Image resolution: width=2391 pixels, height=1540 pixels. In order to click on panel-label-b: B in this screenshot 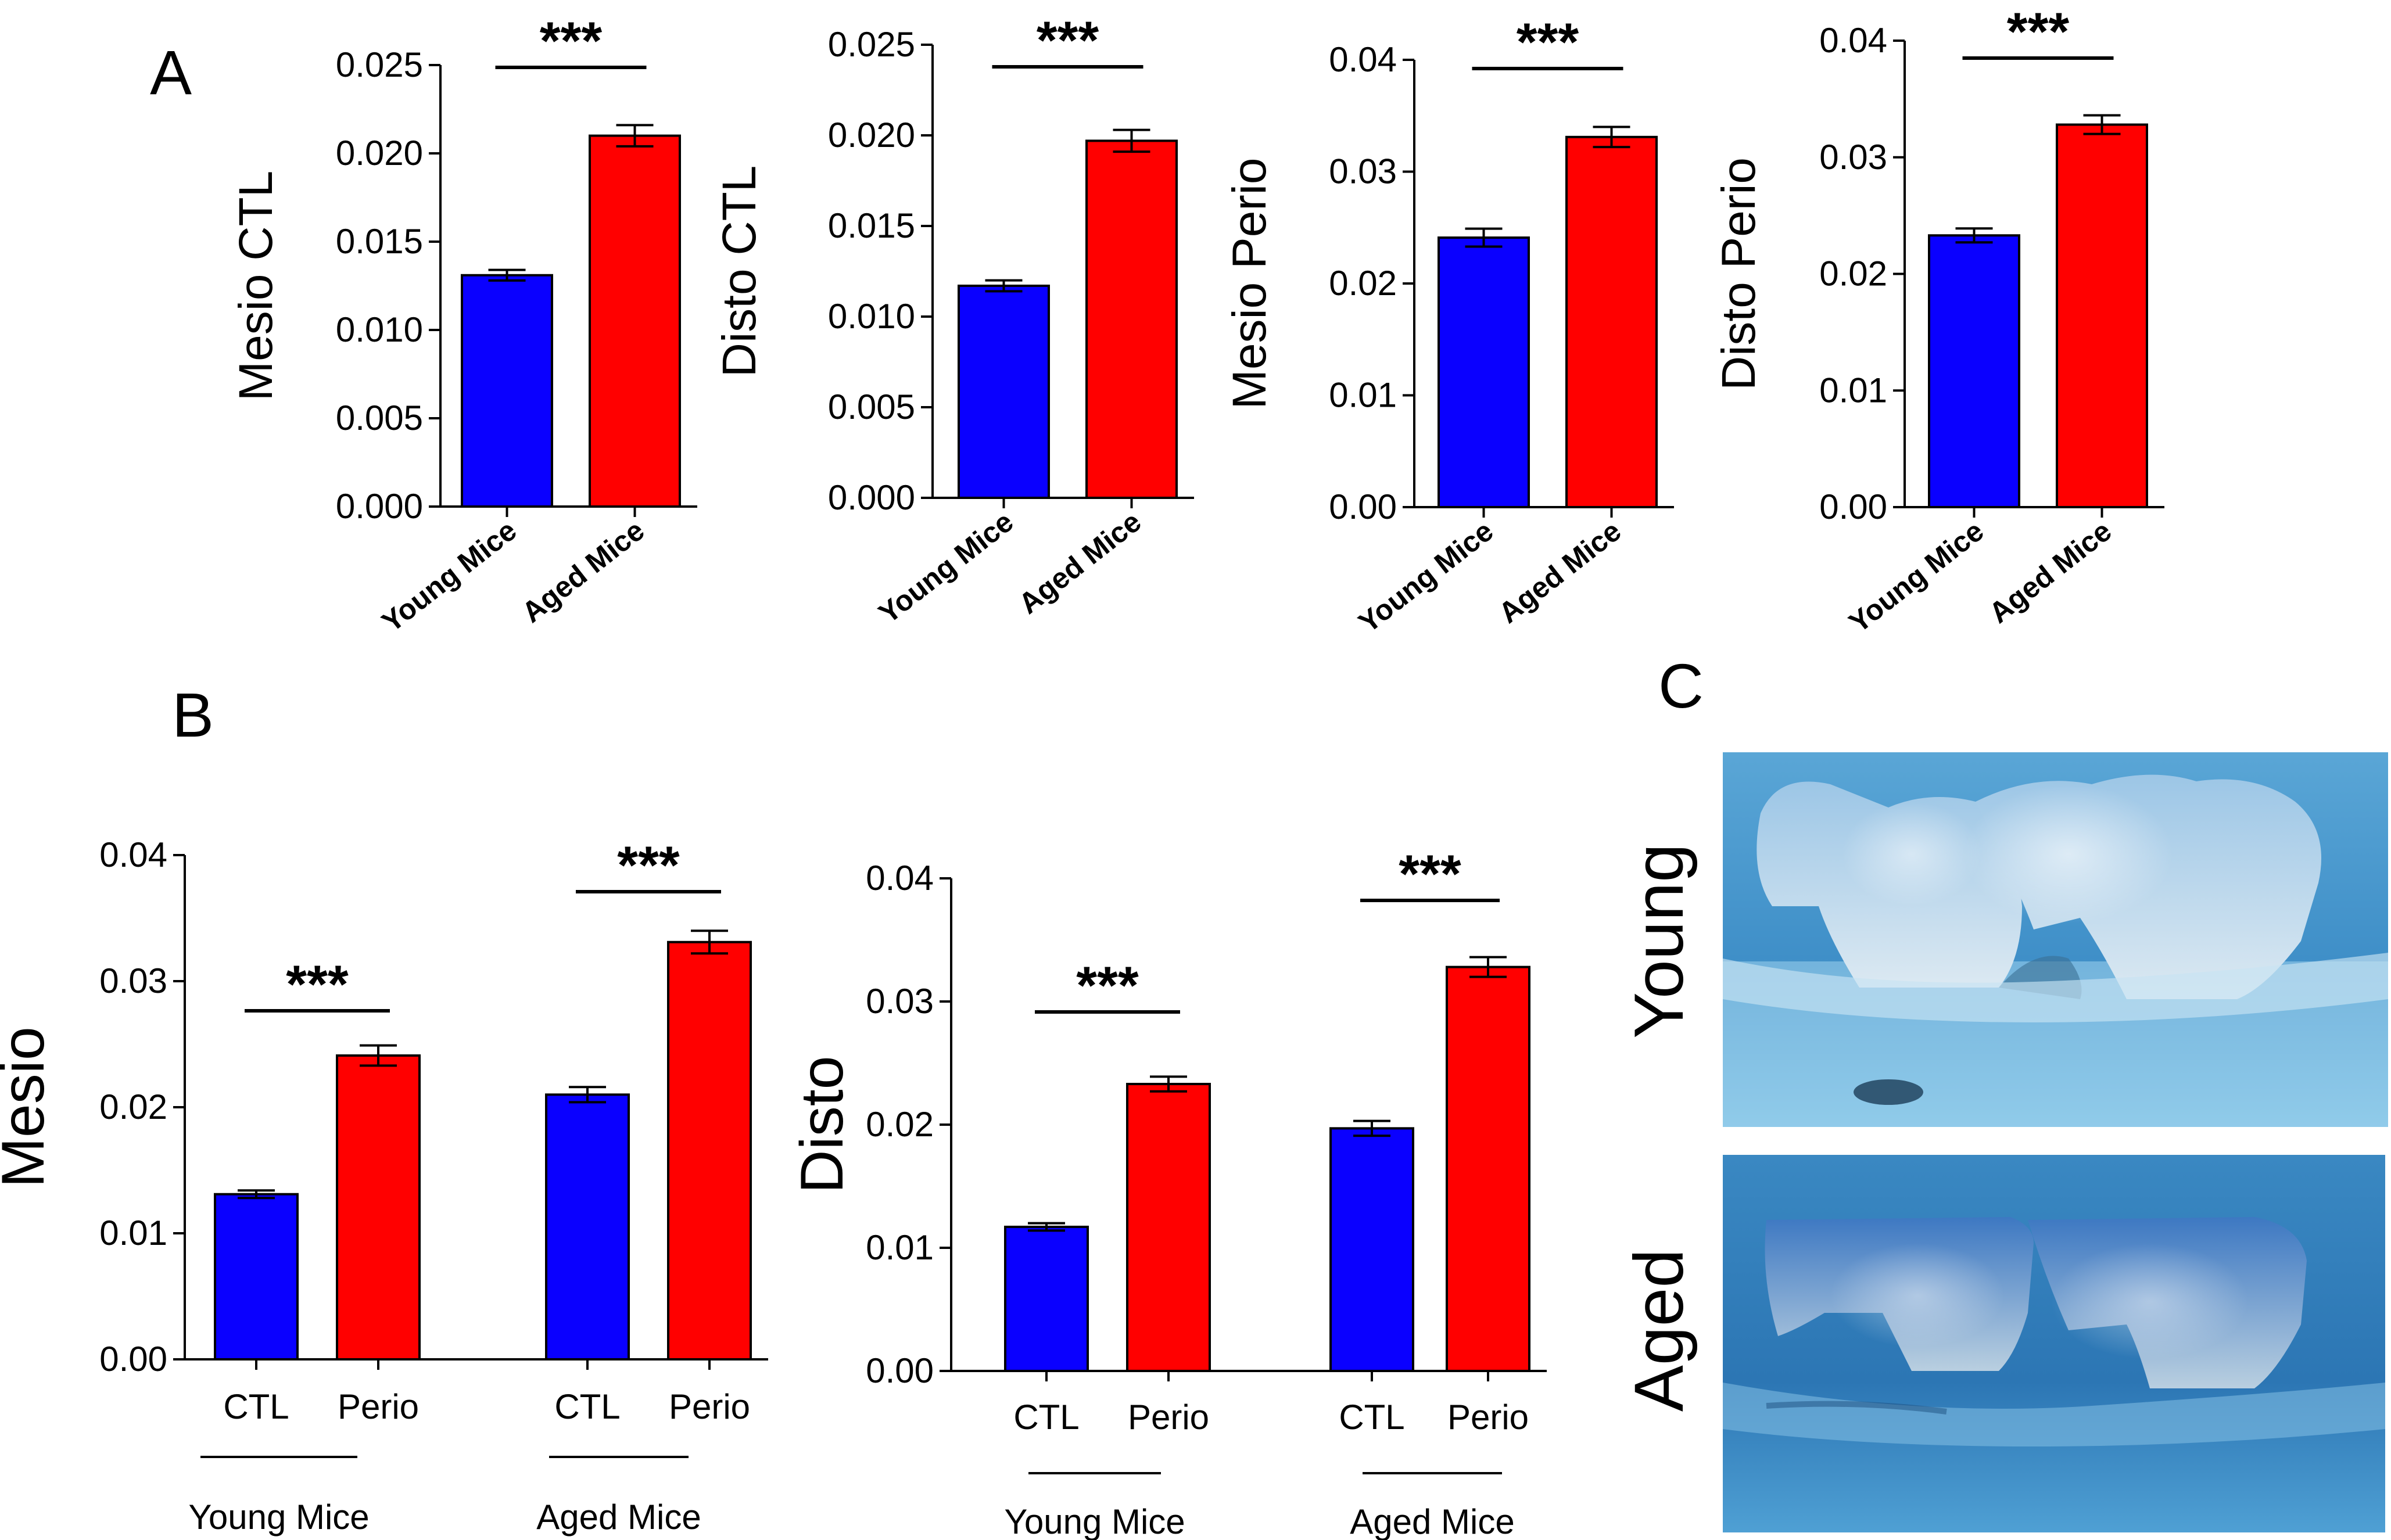, I will do `click(193, 715)`.